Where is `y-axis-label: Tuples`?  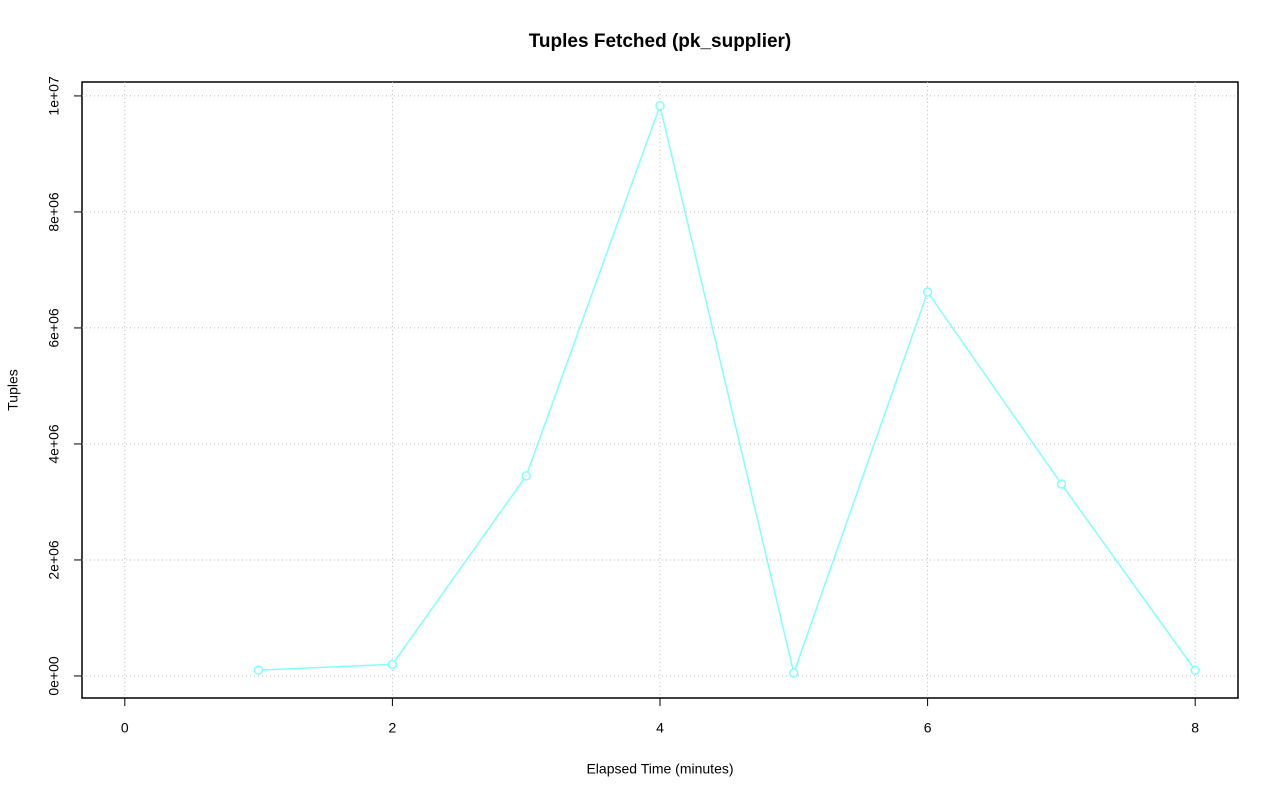 y-axis-label: Tuples is located at coordinates (13, 390).